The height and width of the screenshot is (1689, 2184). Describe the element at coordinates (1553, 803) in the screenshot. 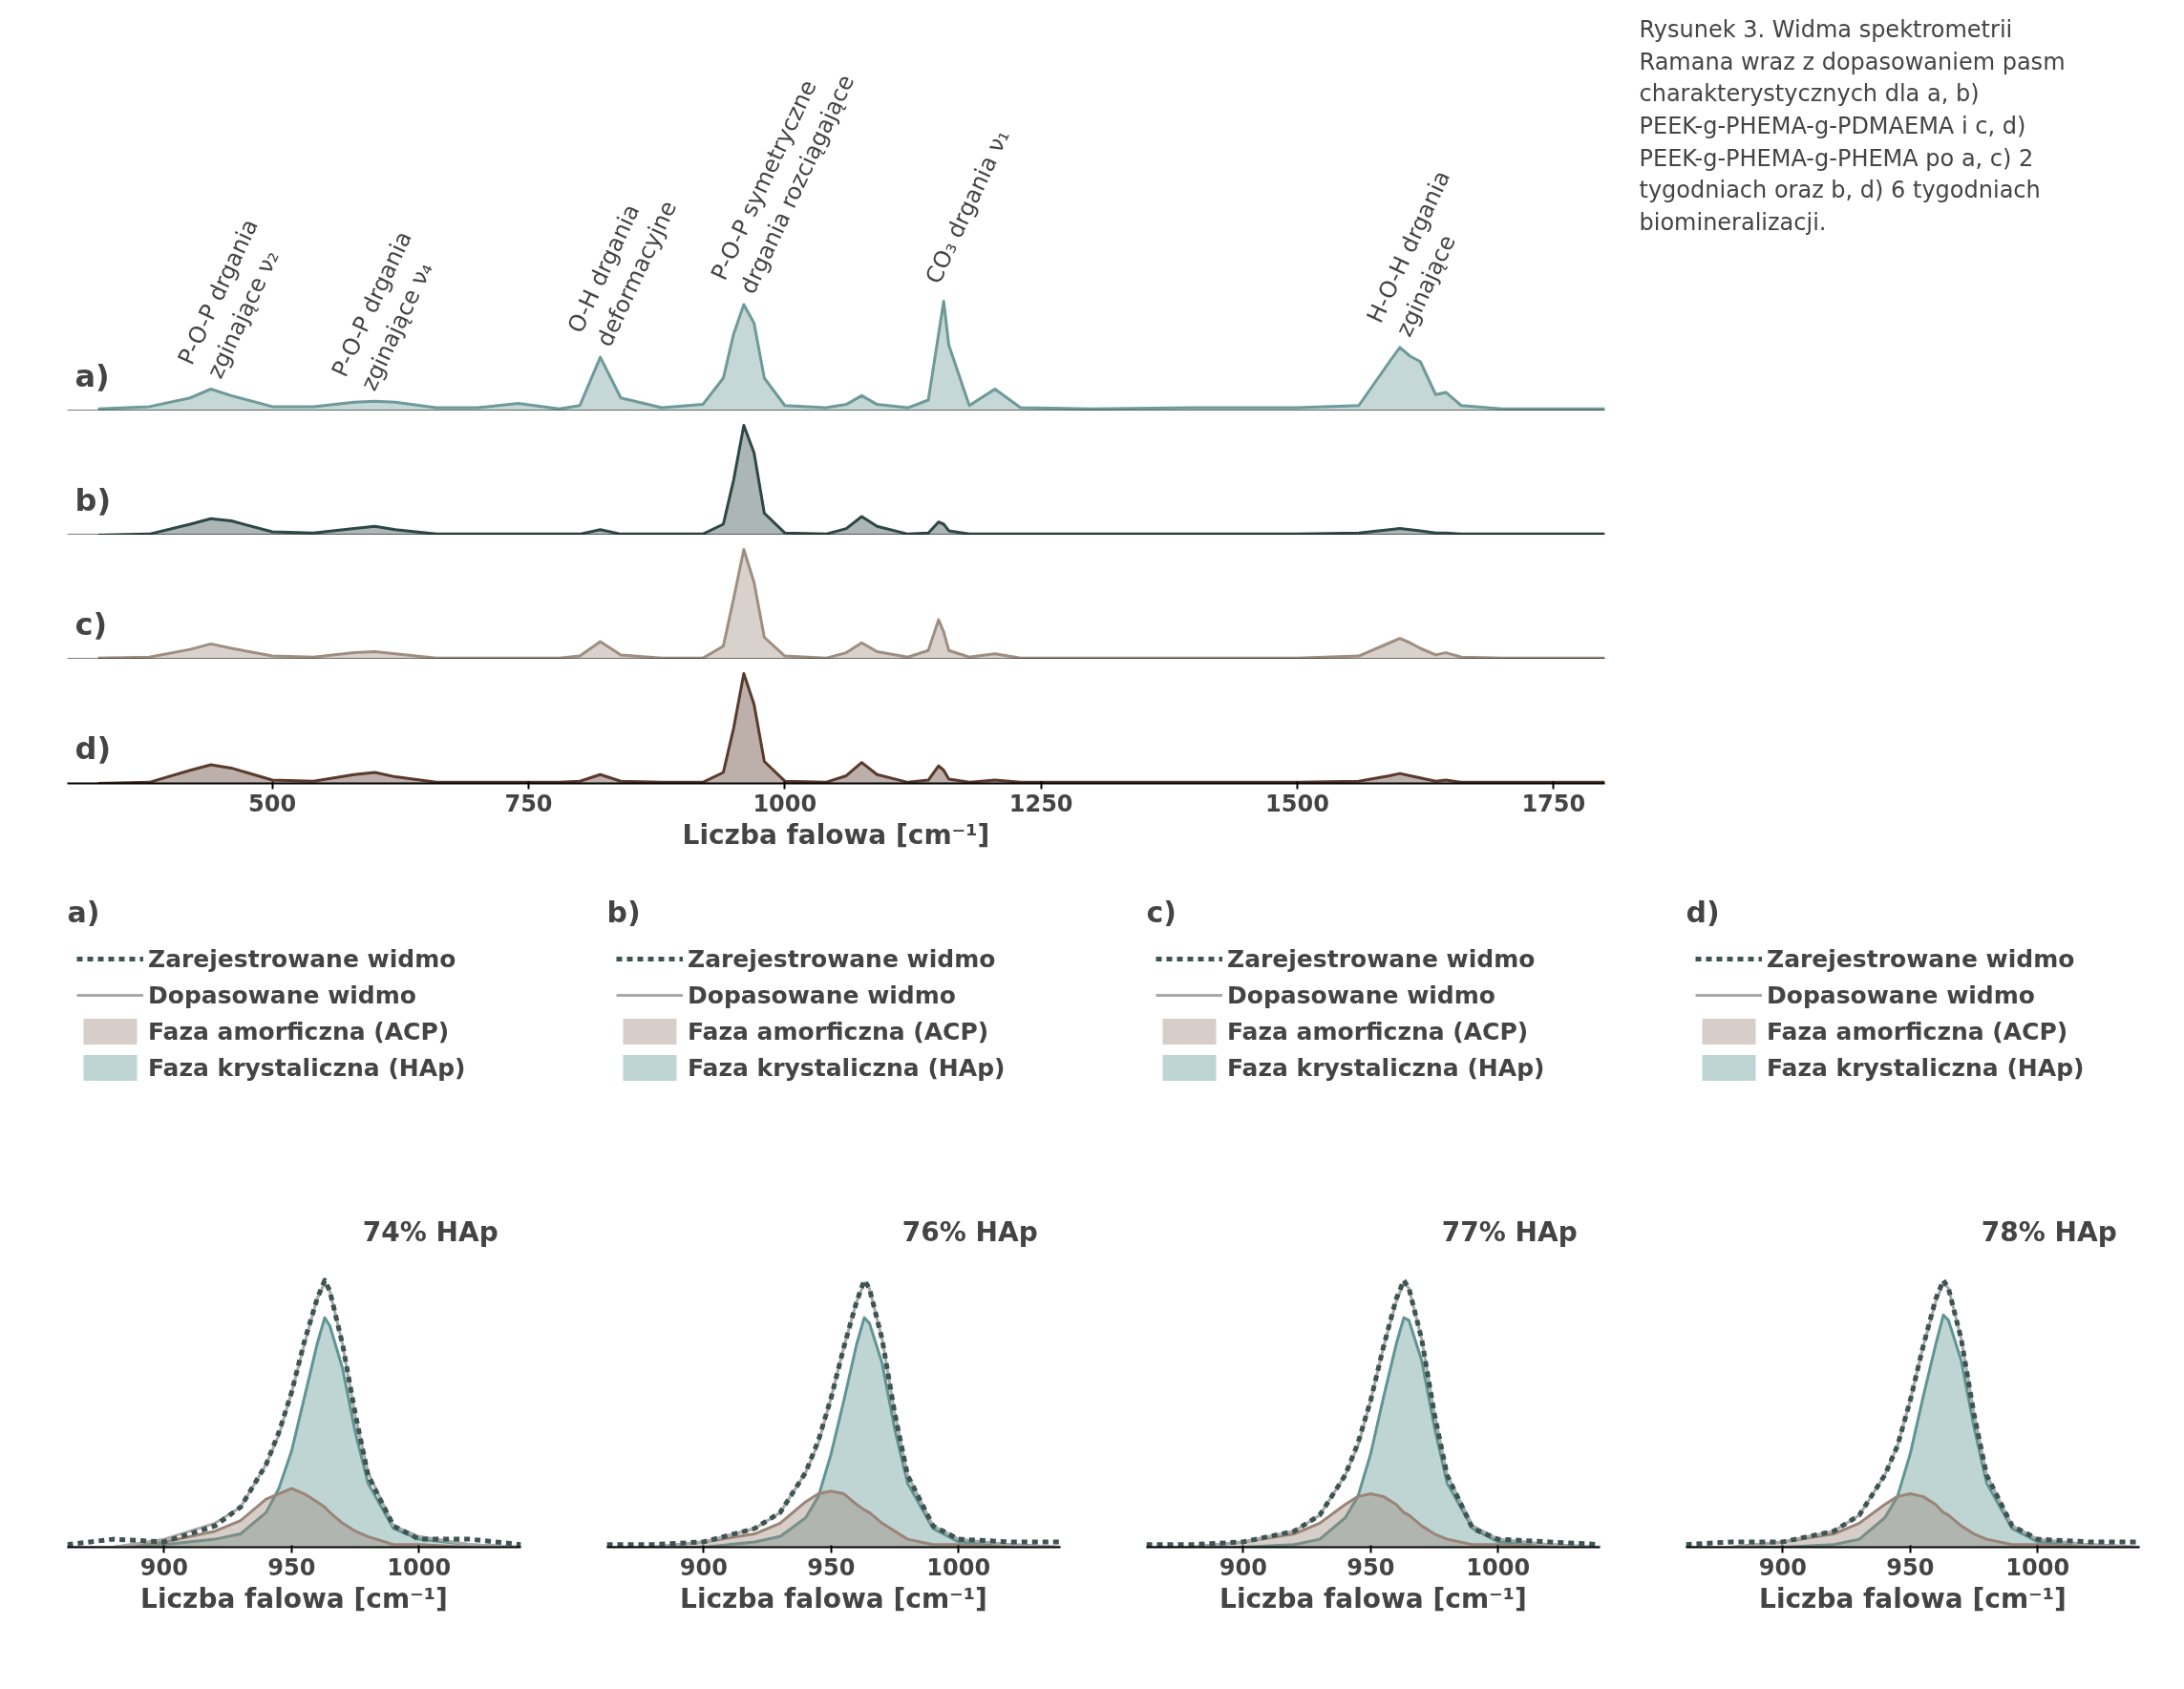

I see `x-tick-label: 1750` at that location.